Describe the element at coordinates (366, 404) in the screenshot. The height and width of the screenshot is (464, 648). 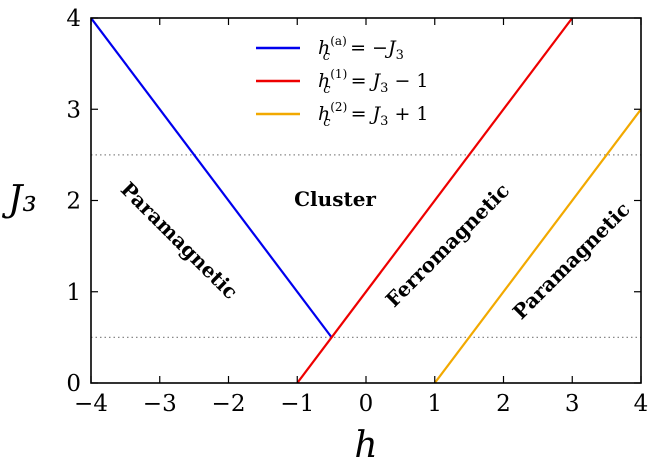
I see `x-tick-label: 0` at that location.